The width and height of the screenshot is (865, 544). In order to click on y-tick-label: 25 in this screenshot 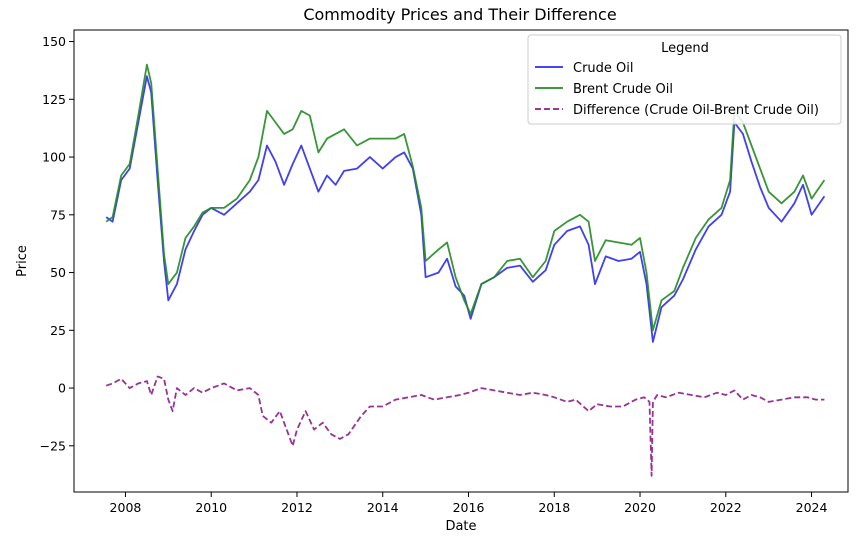, I will do `click(58, 330)`.